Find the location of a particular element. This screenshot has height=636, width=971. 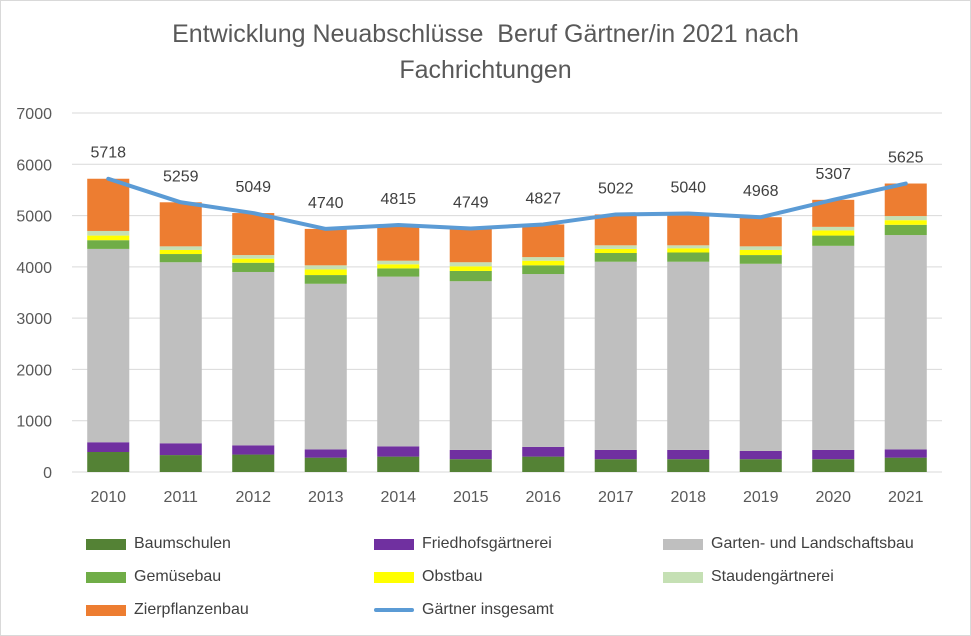

bar-segment-staudeng-rtnerei-2012 is located at coordinates (253, 257).